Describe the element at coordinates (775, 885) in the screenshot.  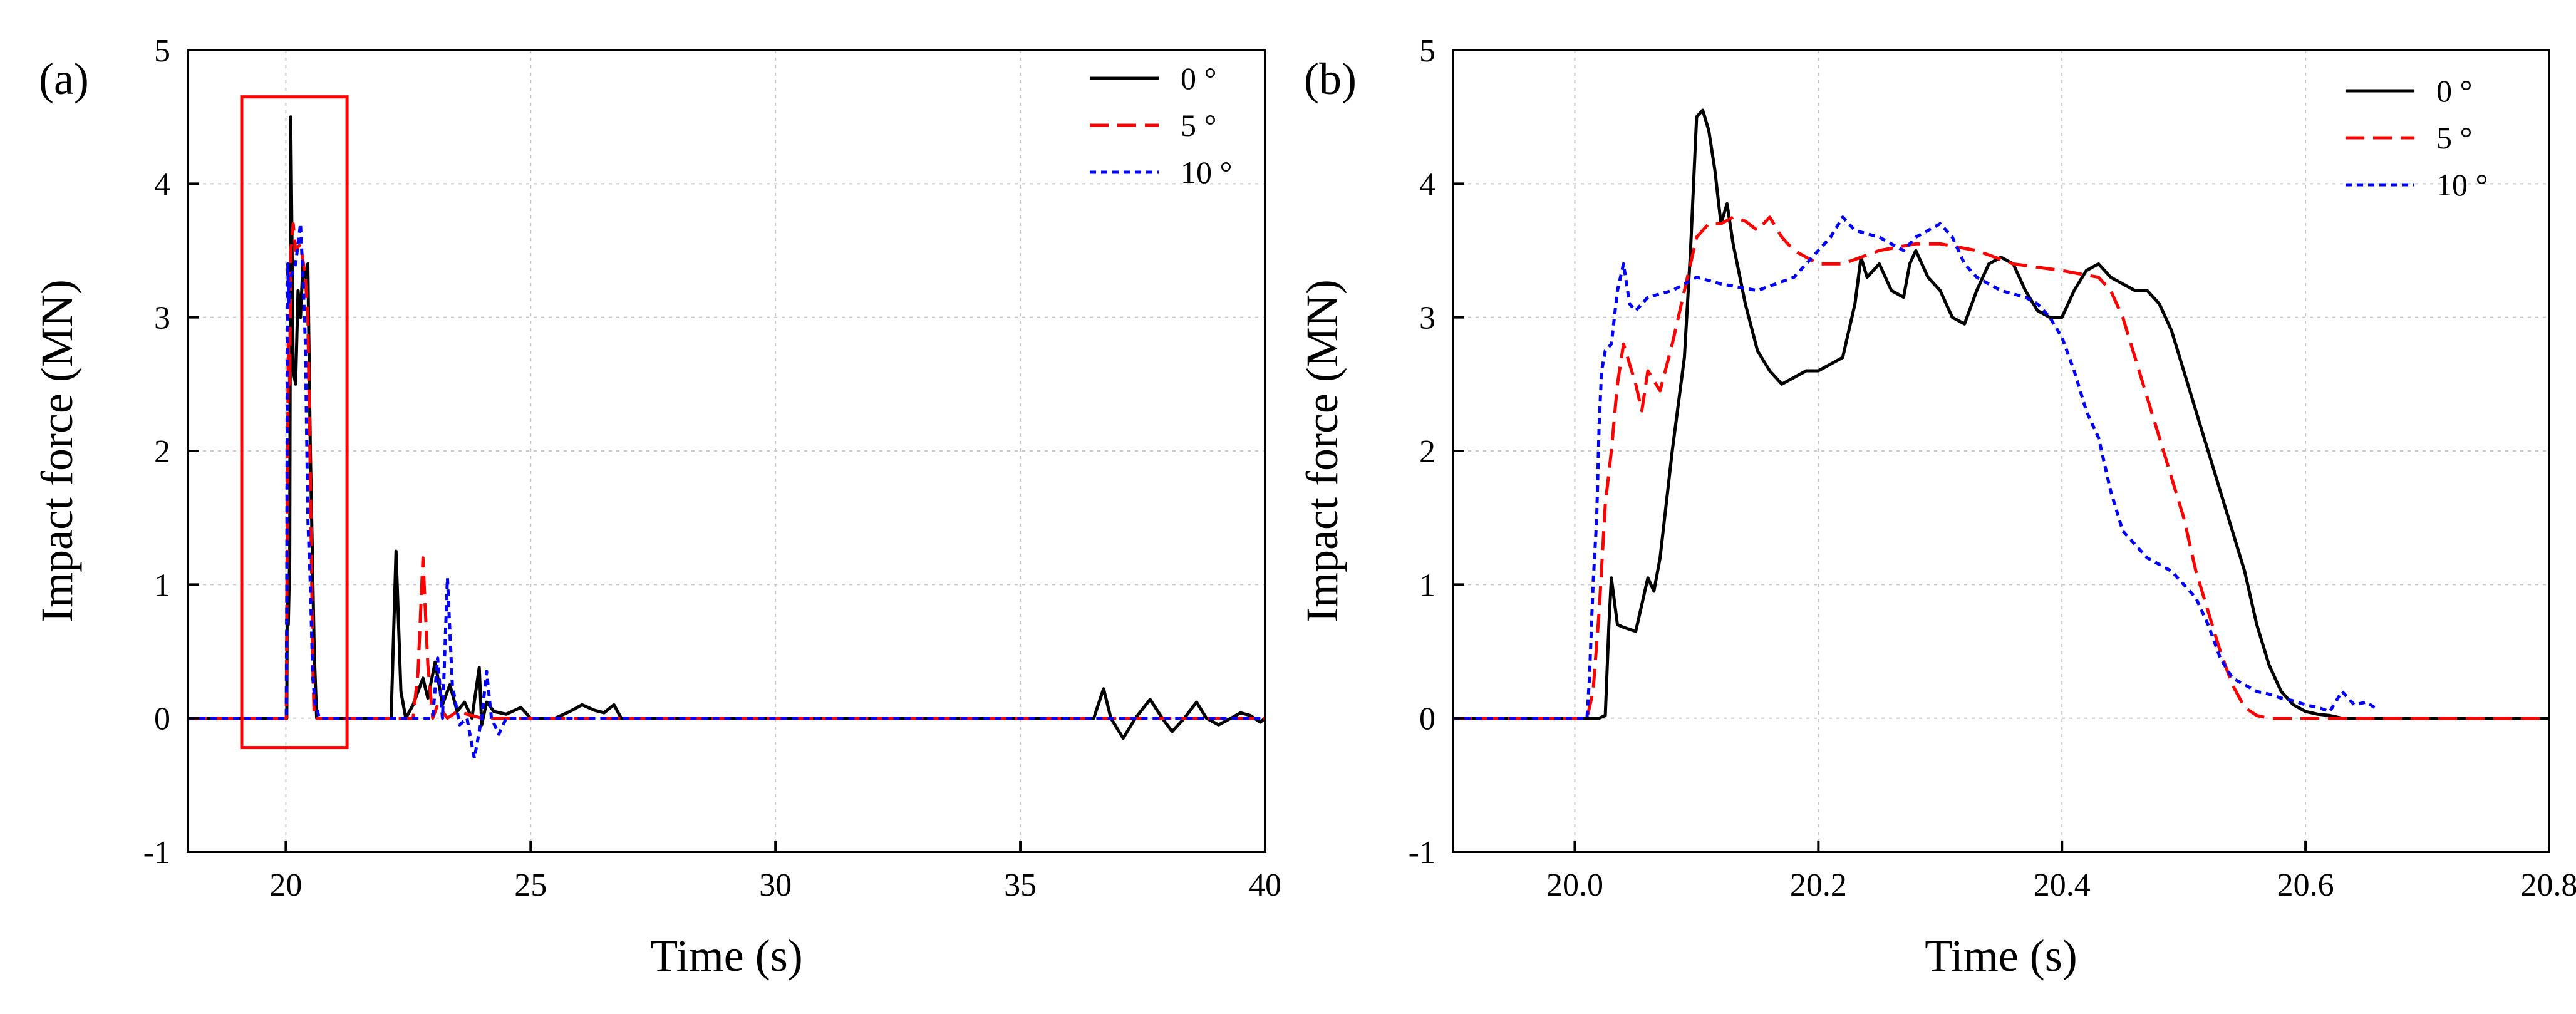
I see `x-tick-label: 30` at that location.